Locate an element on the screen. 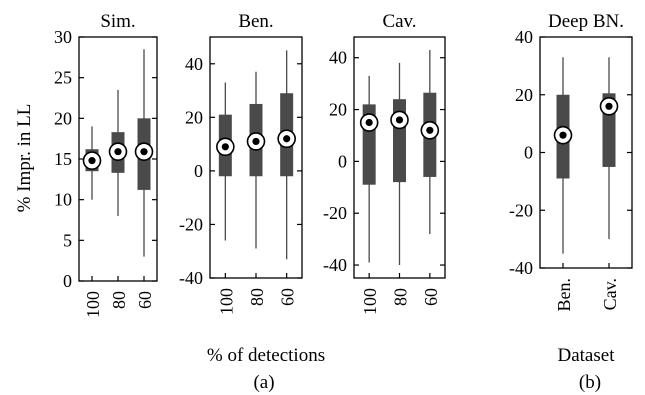 The height and width of the screenshot is (395, 645). panel-title: Sim. is located at coordinates (117, 21).